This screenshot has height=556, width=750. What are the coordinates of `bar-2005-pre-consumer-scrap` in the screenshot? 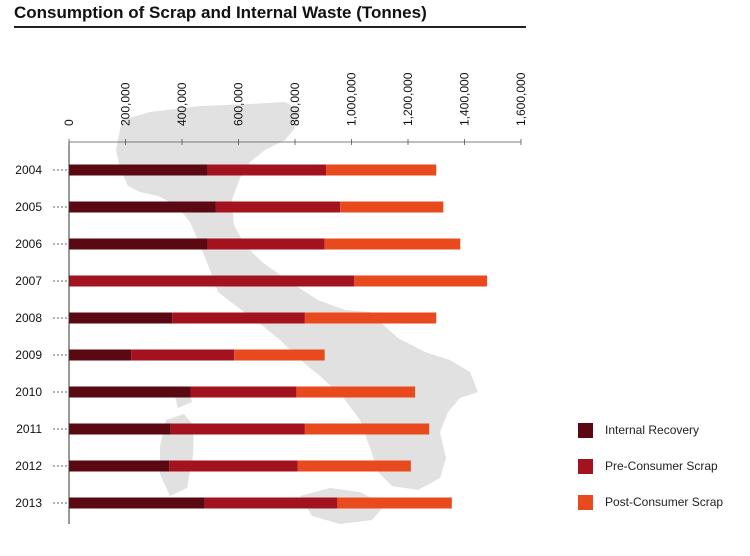 It's located at (278, 207).